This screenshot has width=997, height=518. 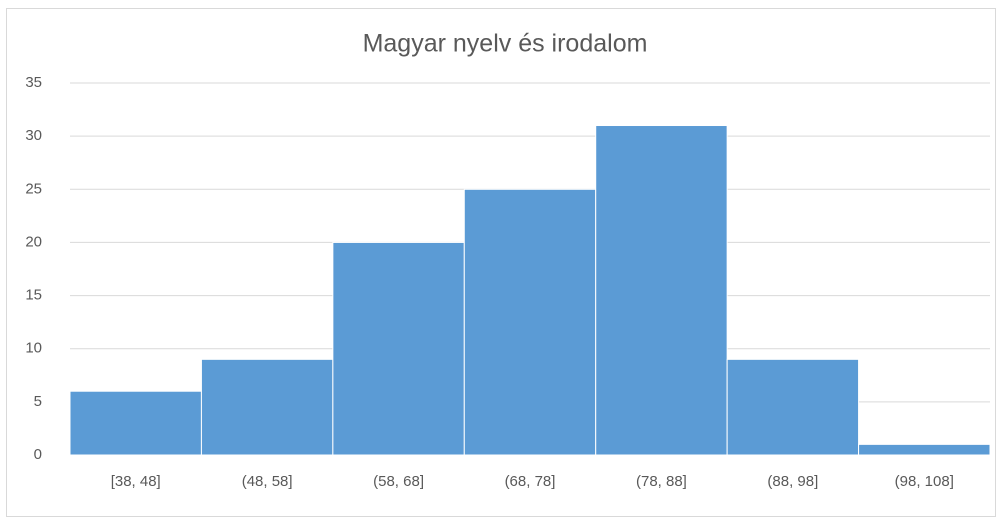 I want to click on x-tick-label: (58, 68], so click(x=398, y=481).